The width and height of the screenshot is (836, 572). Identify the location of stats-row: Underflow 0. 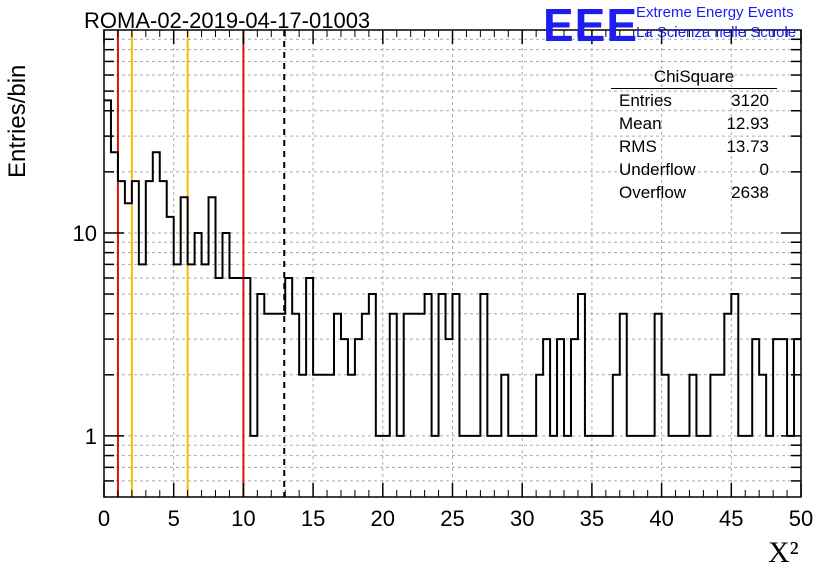
(694, 169).